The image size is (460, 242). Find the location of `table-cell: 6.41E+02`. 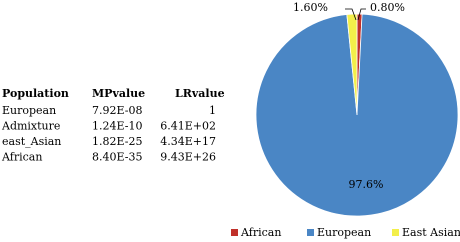

table-cell: 6.41E+02 is located at coordinates (188, 126).